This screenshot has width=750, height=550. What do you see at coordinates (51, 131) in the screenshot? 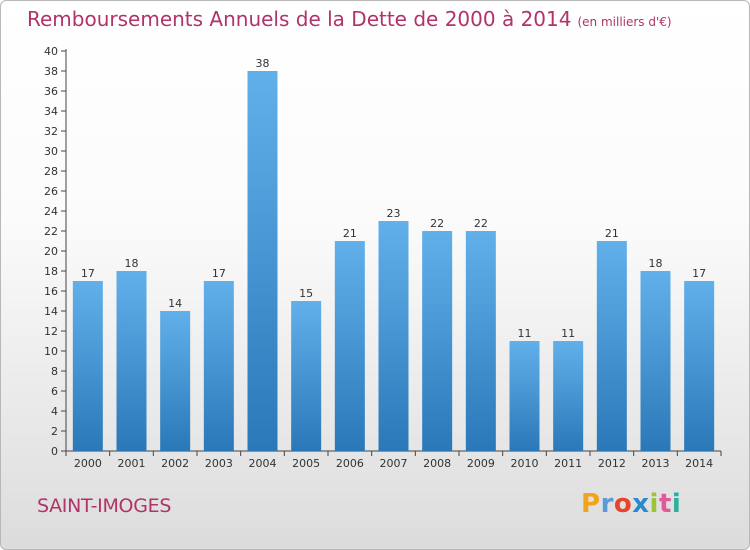
I see `y-tick-label: 32` at bounding box center [51, 131].